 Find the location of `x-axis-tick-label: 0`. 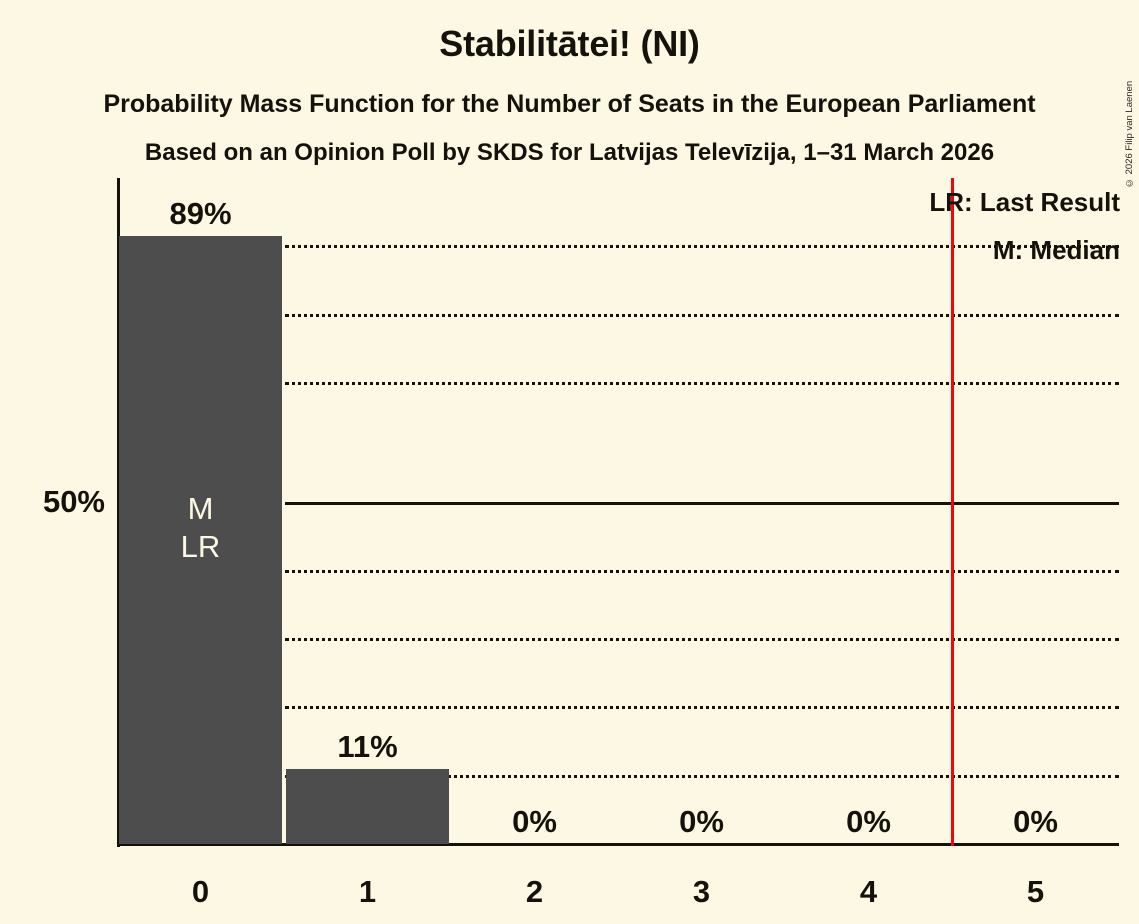

x-axis-tick-label: 0 is located at coordinates (200, 891).